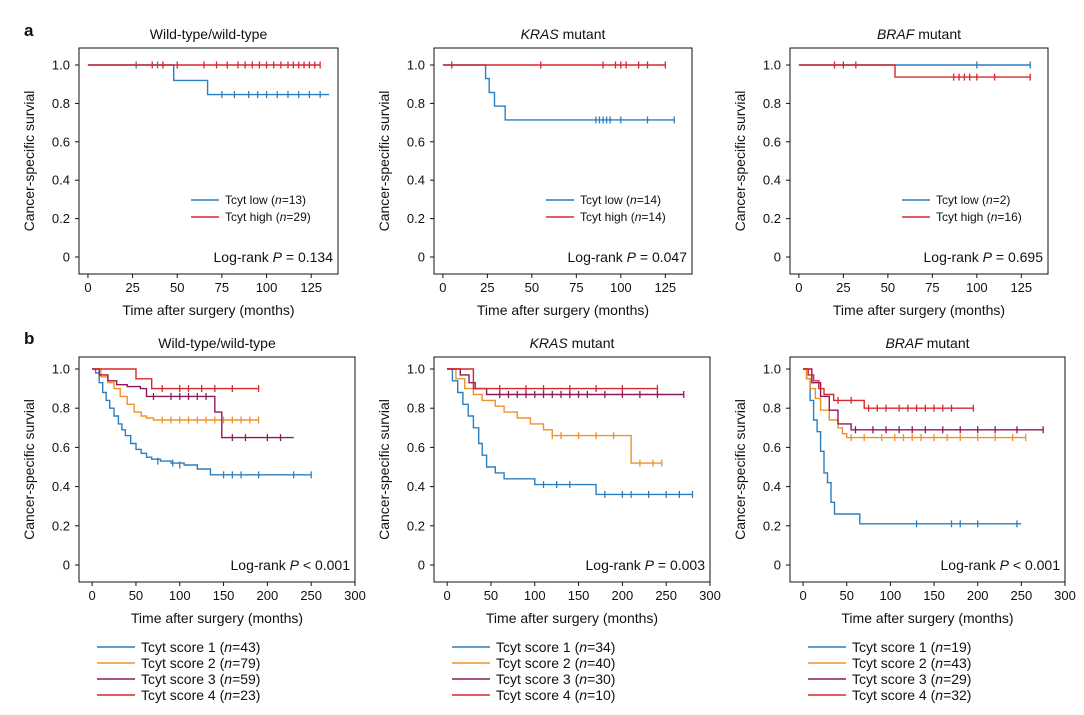 Image resolution: width=1084 pixels, height=715 pixels. I want to click on y-axis-label: Cancer-specific survial, so click(29, 161).